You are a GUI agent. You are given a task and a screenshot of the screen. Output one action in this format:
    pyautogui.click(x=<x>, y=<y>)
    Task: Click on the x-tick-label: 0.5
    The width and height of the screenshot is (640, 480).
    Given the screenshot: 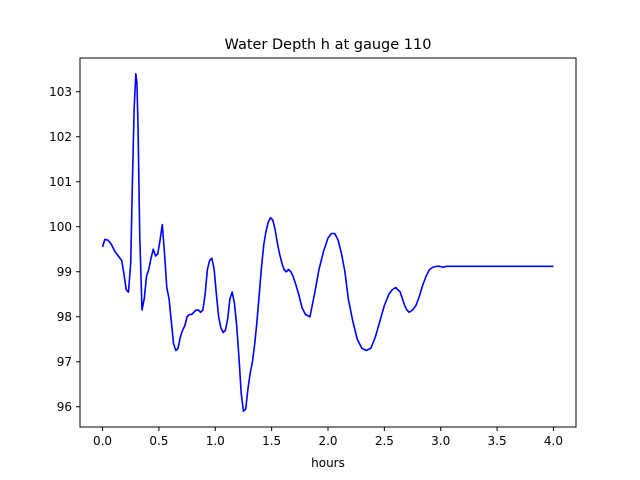 What is the action you would take?
    pyautogui.click(x=158, y=441)
    